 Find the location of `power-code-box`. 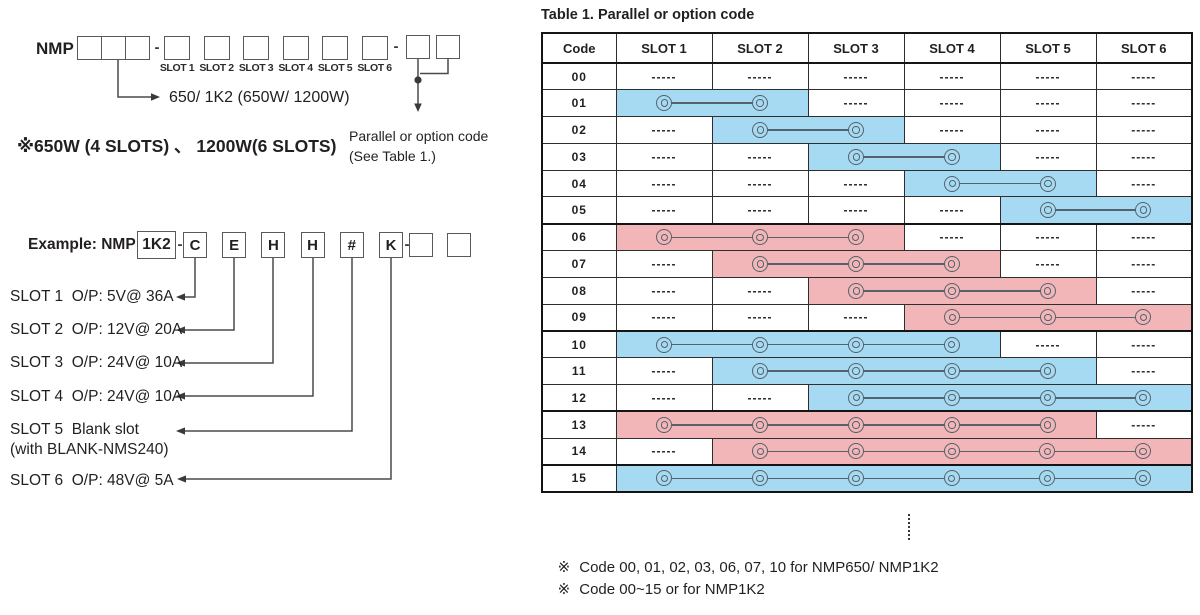

power-code-box is located at coordinates (113, 48).